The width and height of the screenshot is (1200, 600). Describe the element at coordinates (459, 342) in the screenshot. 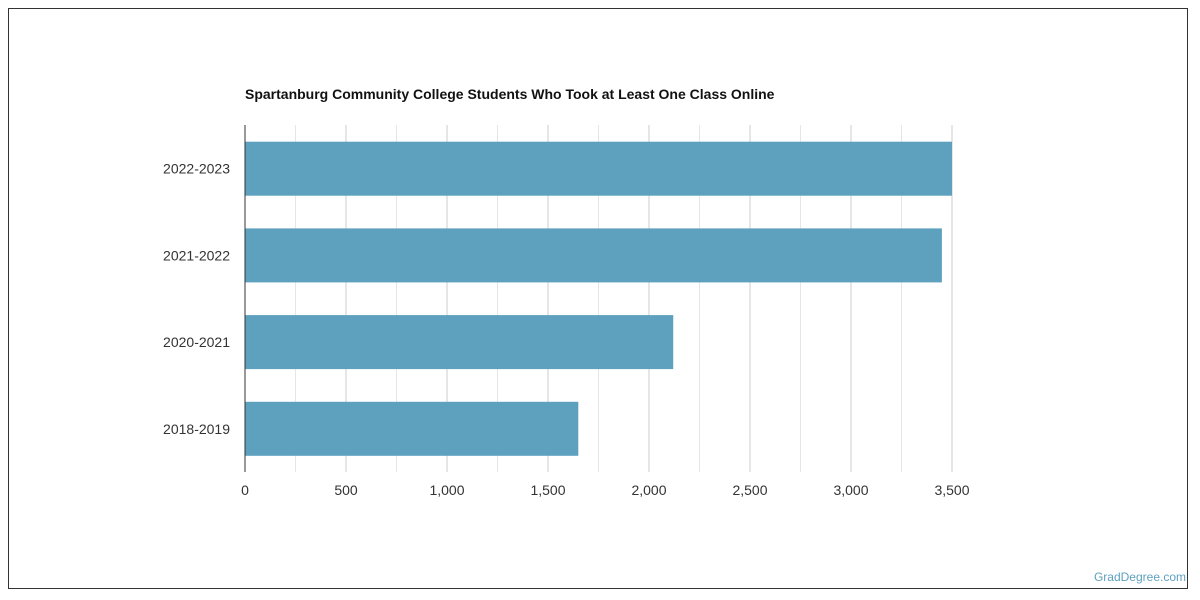

I see `bar-2020-2021` at that location.